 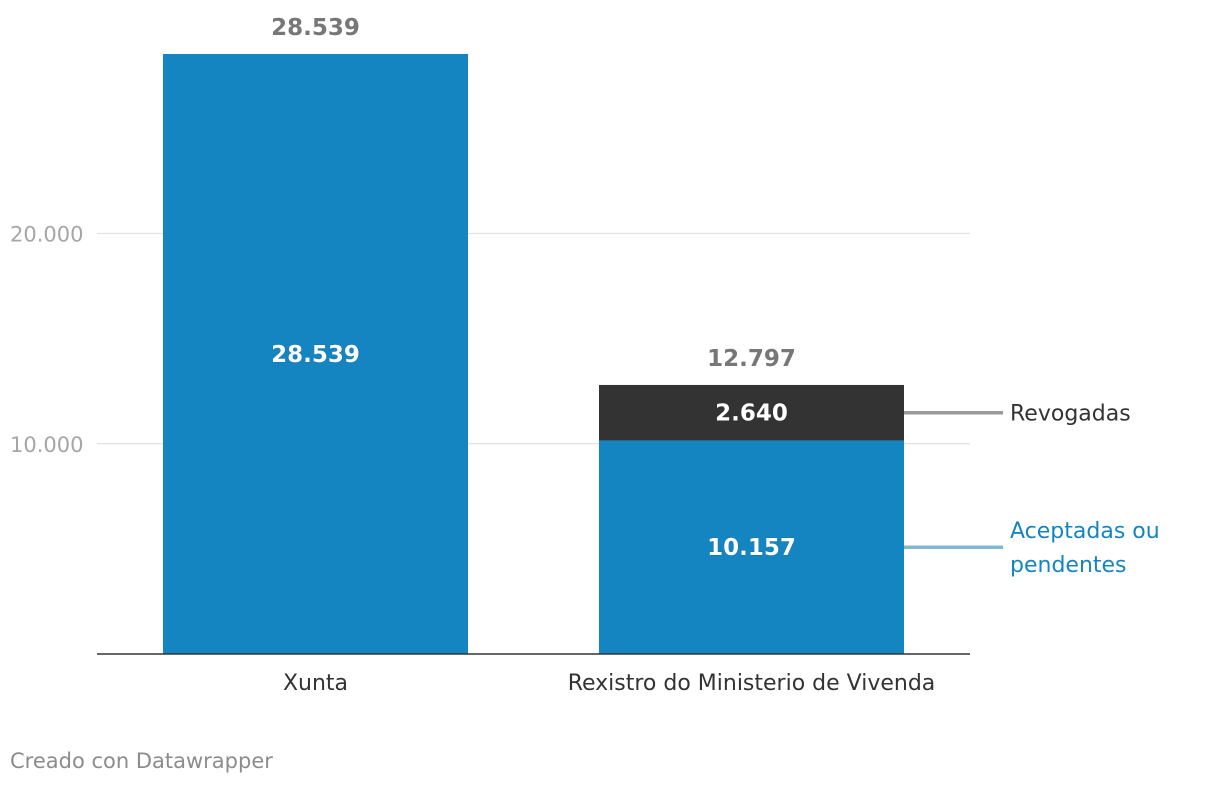 What do you see at coordinates (751, 359) in the screenshot?
I see `total-label: 12.797` at bounding box center [751, 359].